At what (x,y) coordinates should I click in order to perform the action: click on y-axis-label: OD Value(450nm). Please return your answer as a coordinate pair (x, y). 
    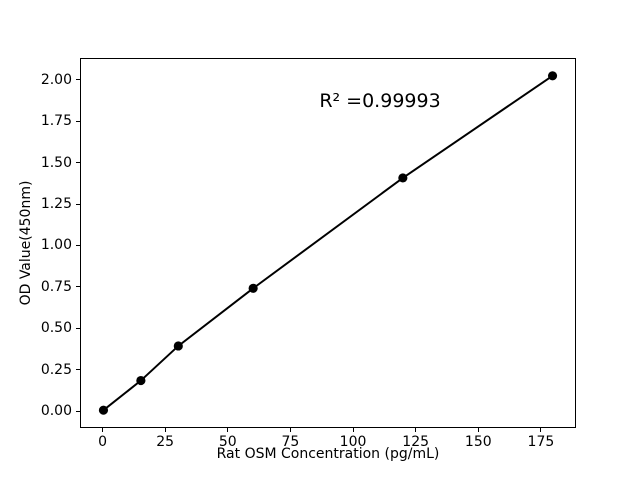
    Looking at the image, I should click on (26, 243).